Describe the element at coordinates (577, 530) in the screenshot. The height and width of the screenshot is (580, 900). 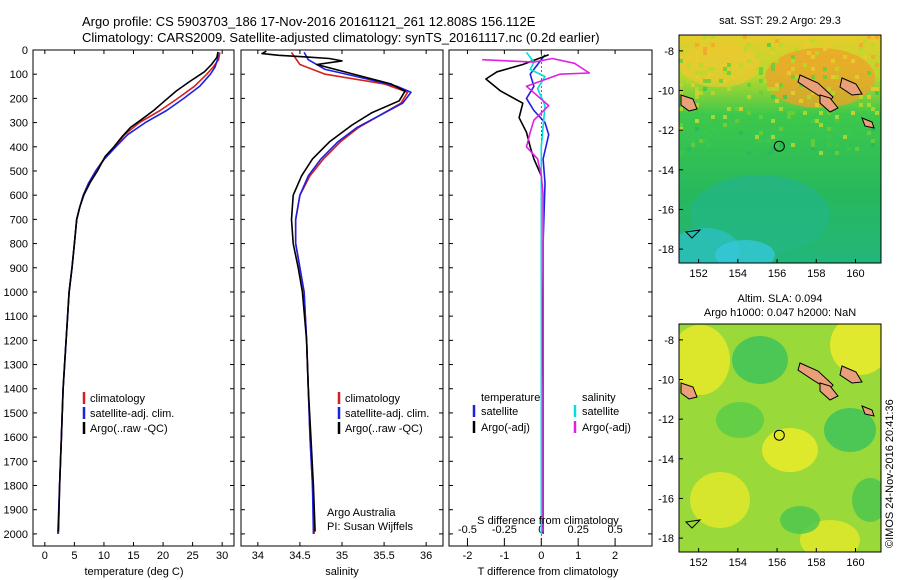
I see `x-tick-top-label: 0.25` at that location.